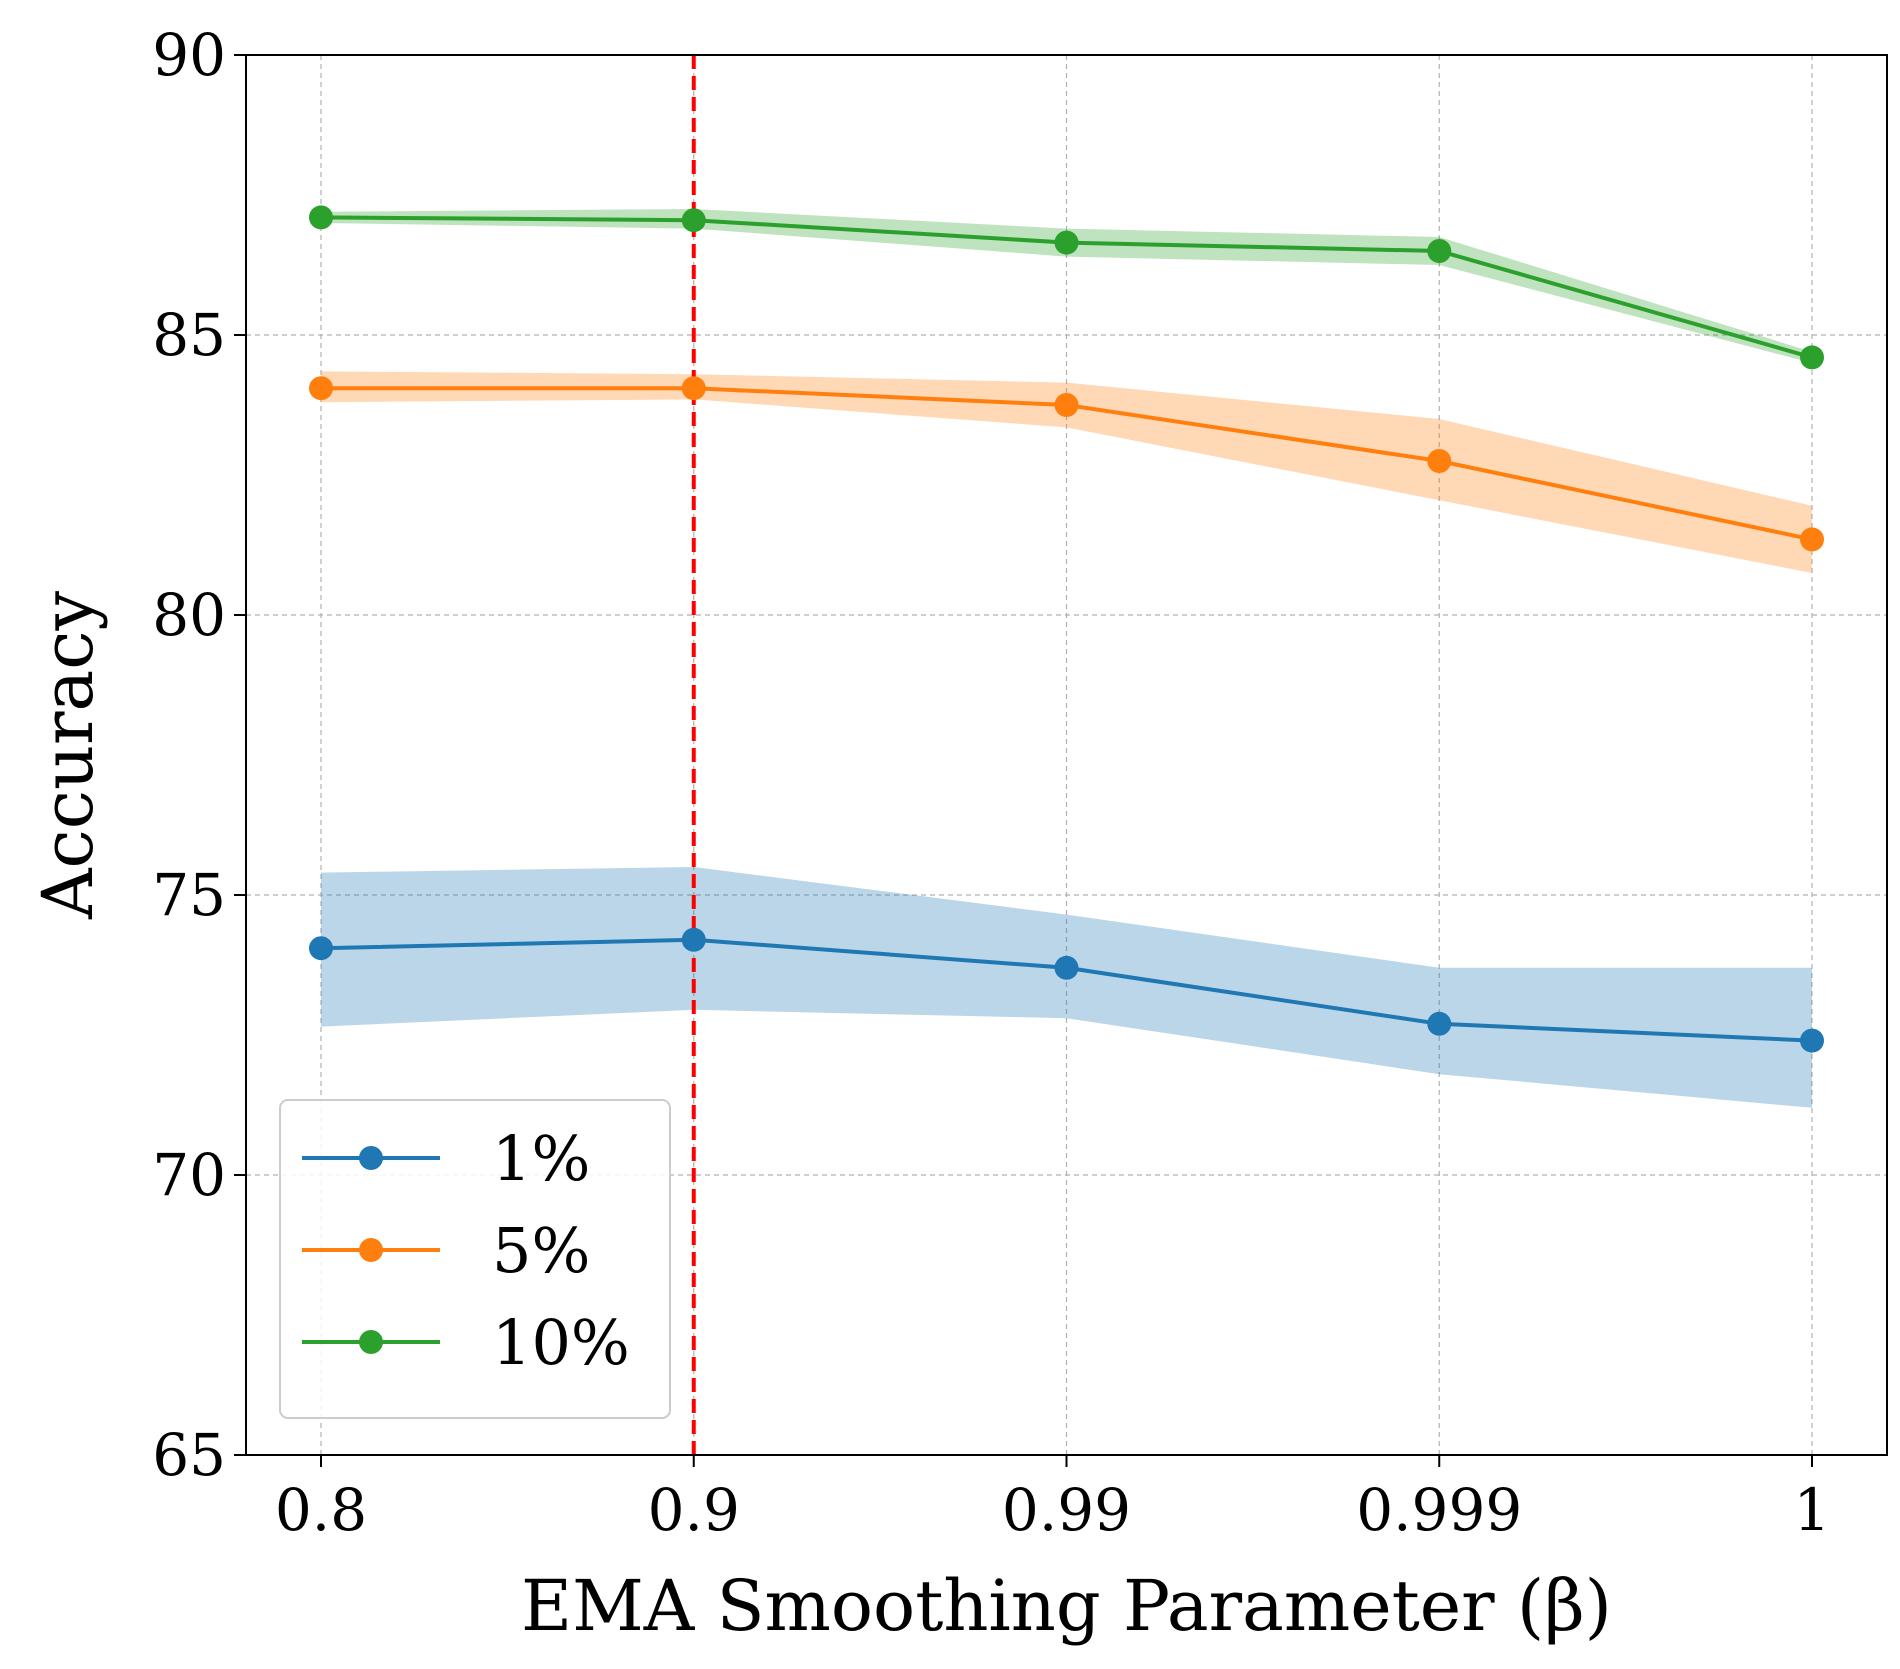  What do you see at coordinates (189, 615) in the screenshot?
I see `y-tick-label: 80` at bounding box center [189, 615].